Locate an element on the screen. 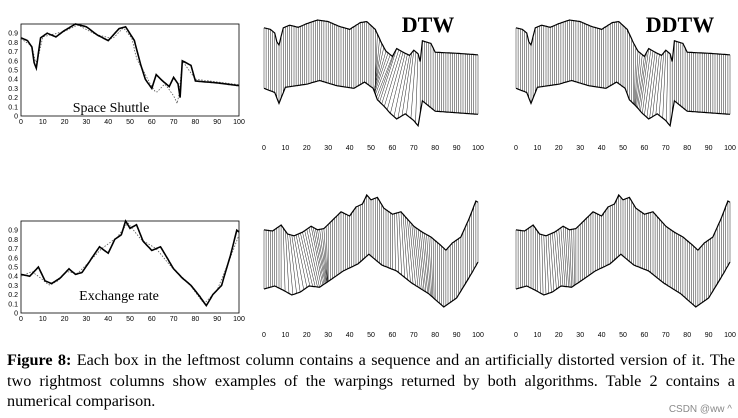 This screenshot has height=418, width=738. panel-exchange-rate-dtw: 0 10 20 30 40 50 60 70 80 90 100 is located at coordinates (371, 263).